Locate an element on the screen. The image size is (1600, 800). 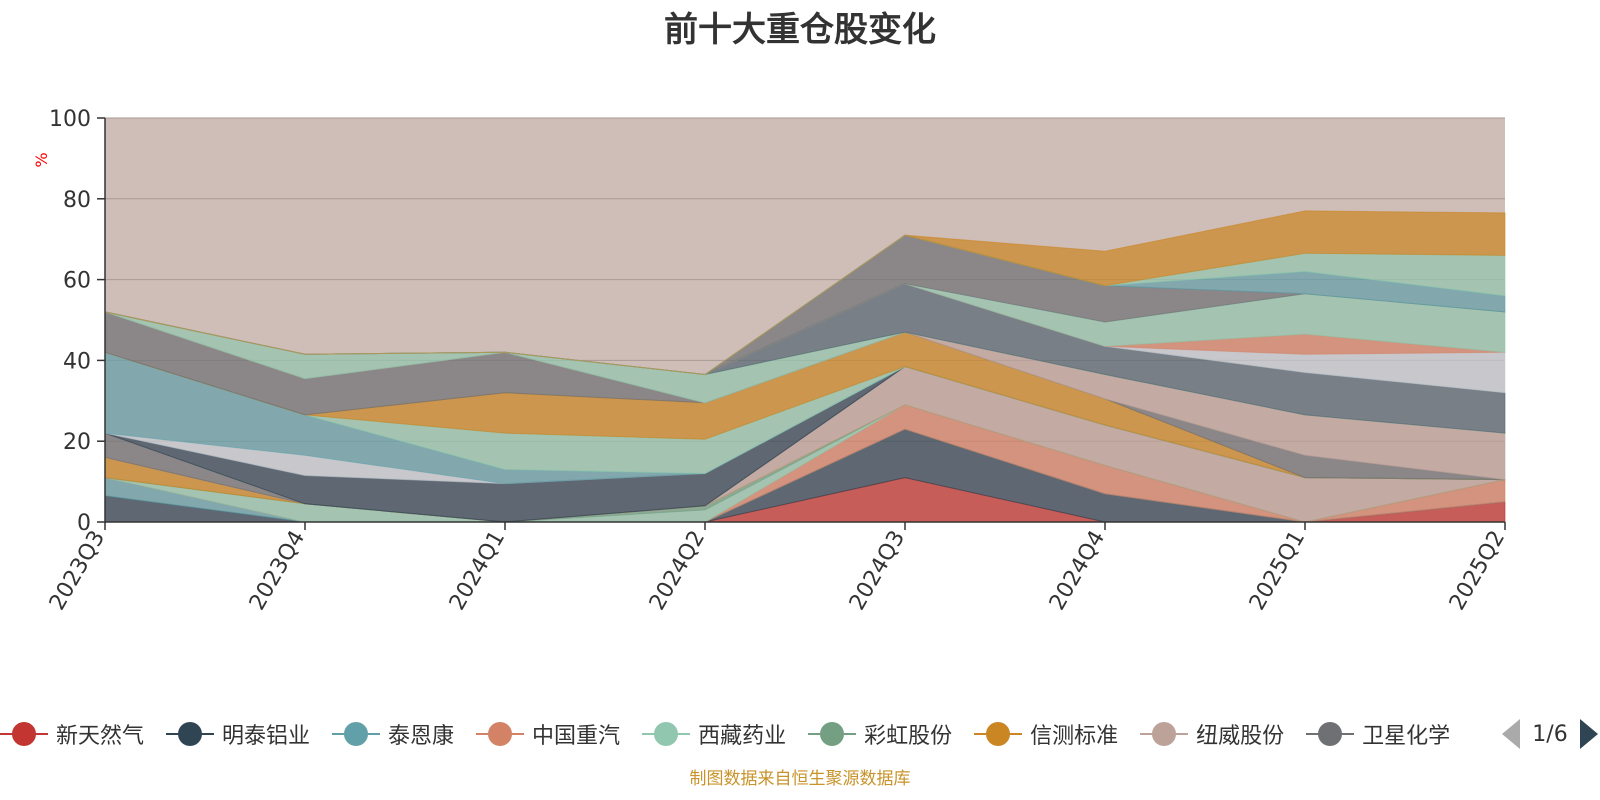
legend-item: 纽威股份 is located at coordinates (1212, 734).